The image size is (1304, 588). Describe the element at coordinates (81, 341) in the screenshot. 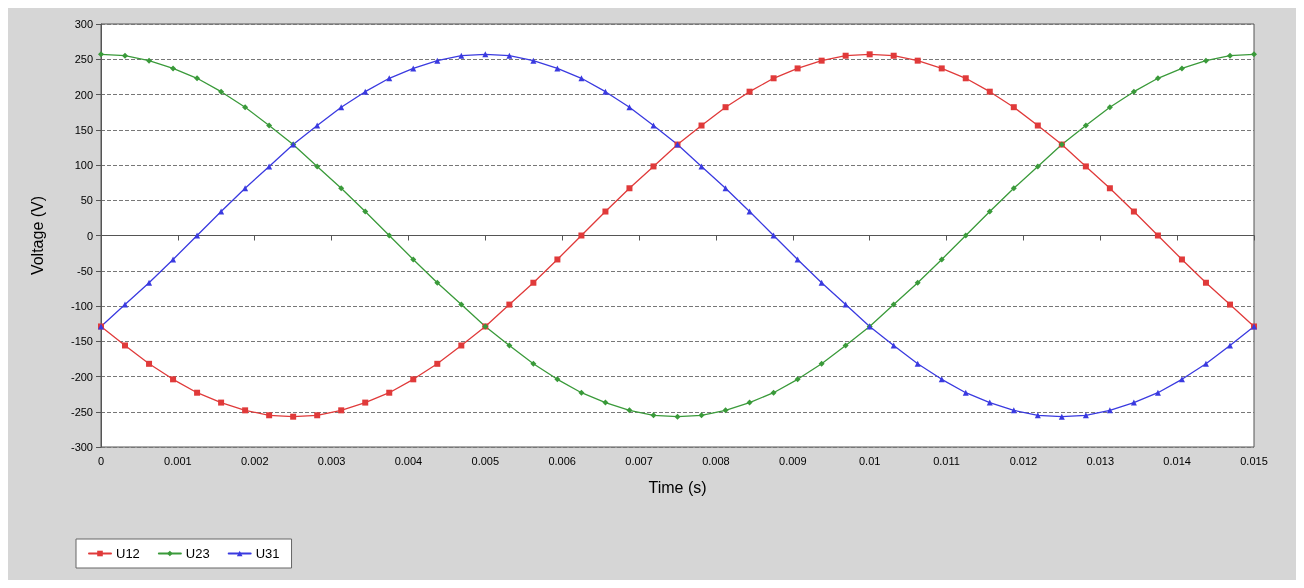

I see `y-tick-label: -150` at that location.